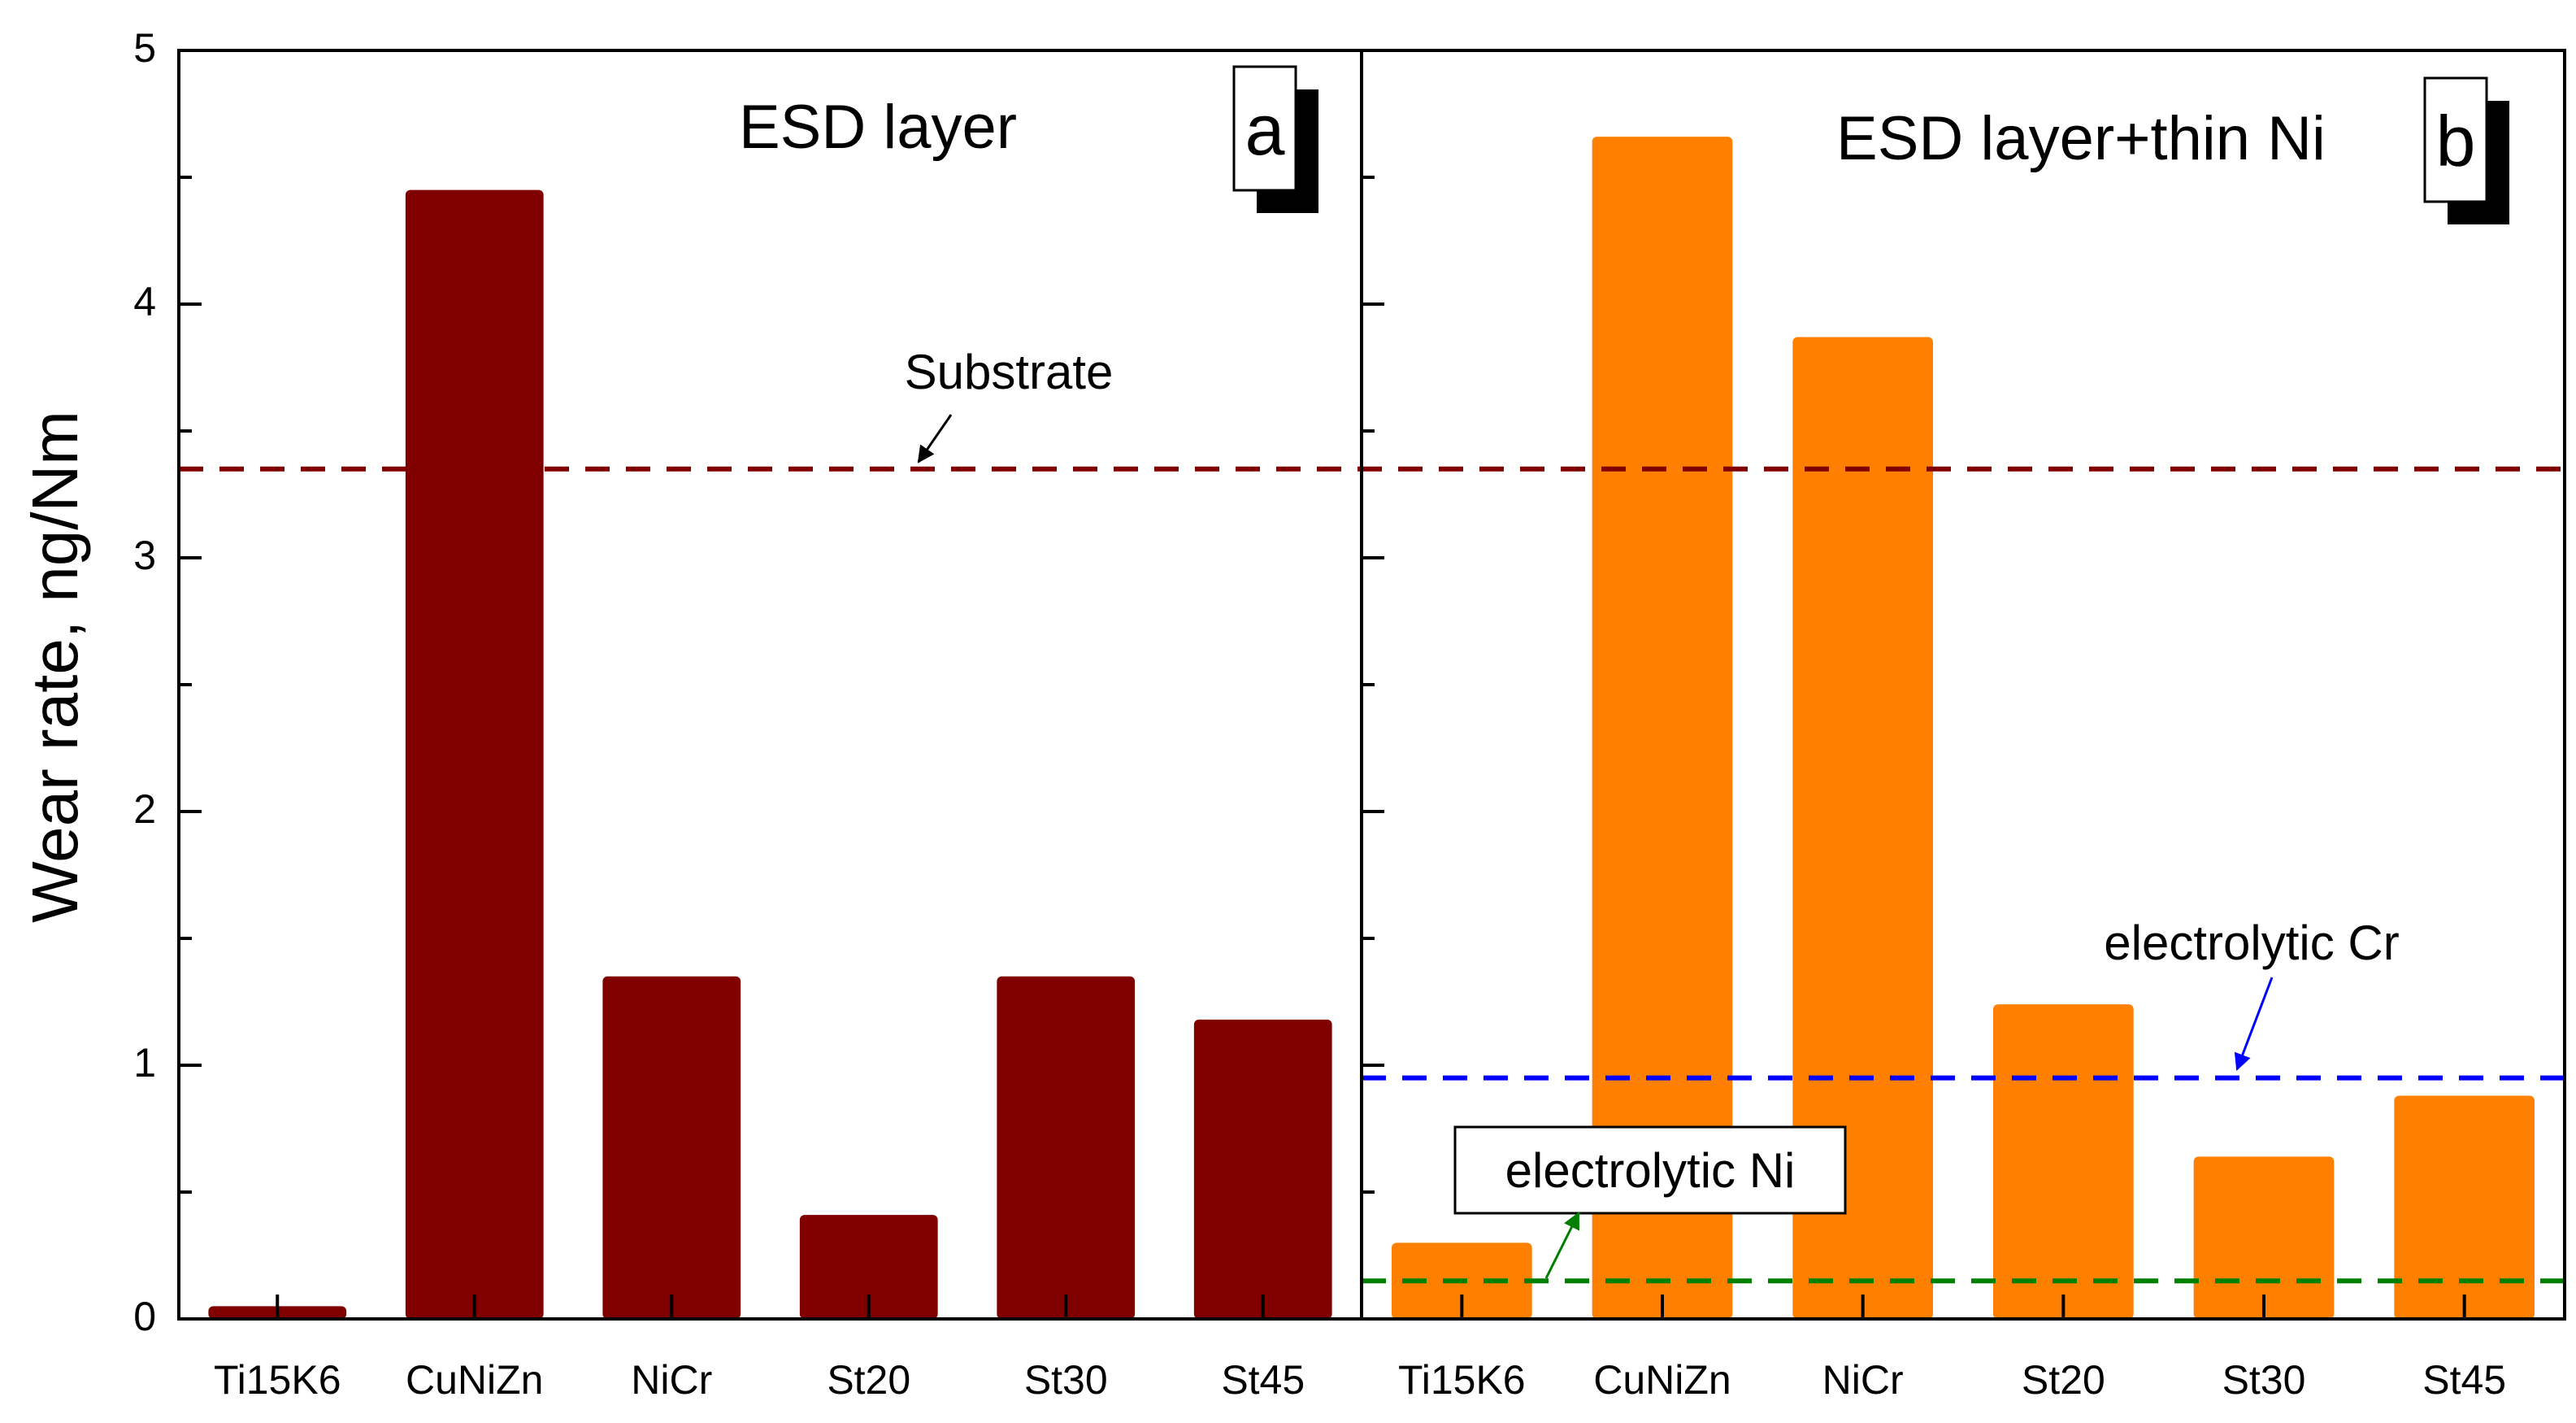 Image resolution: width=2576 pixels, height=1423 pixels. Describe the element at coordinates (144, 48) in the screenshot. I see `y-tick-label: 5` at that location.